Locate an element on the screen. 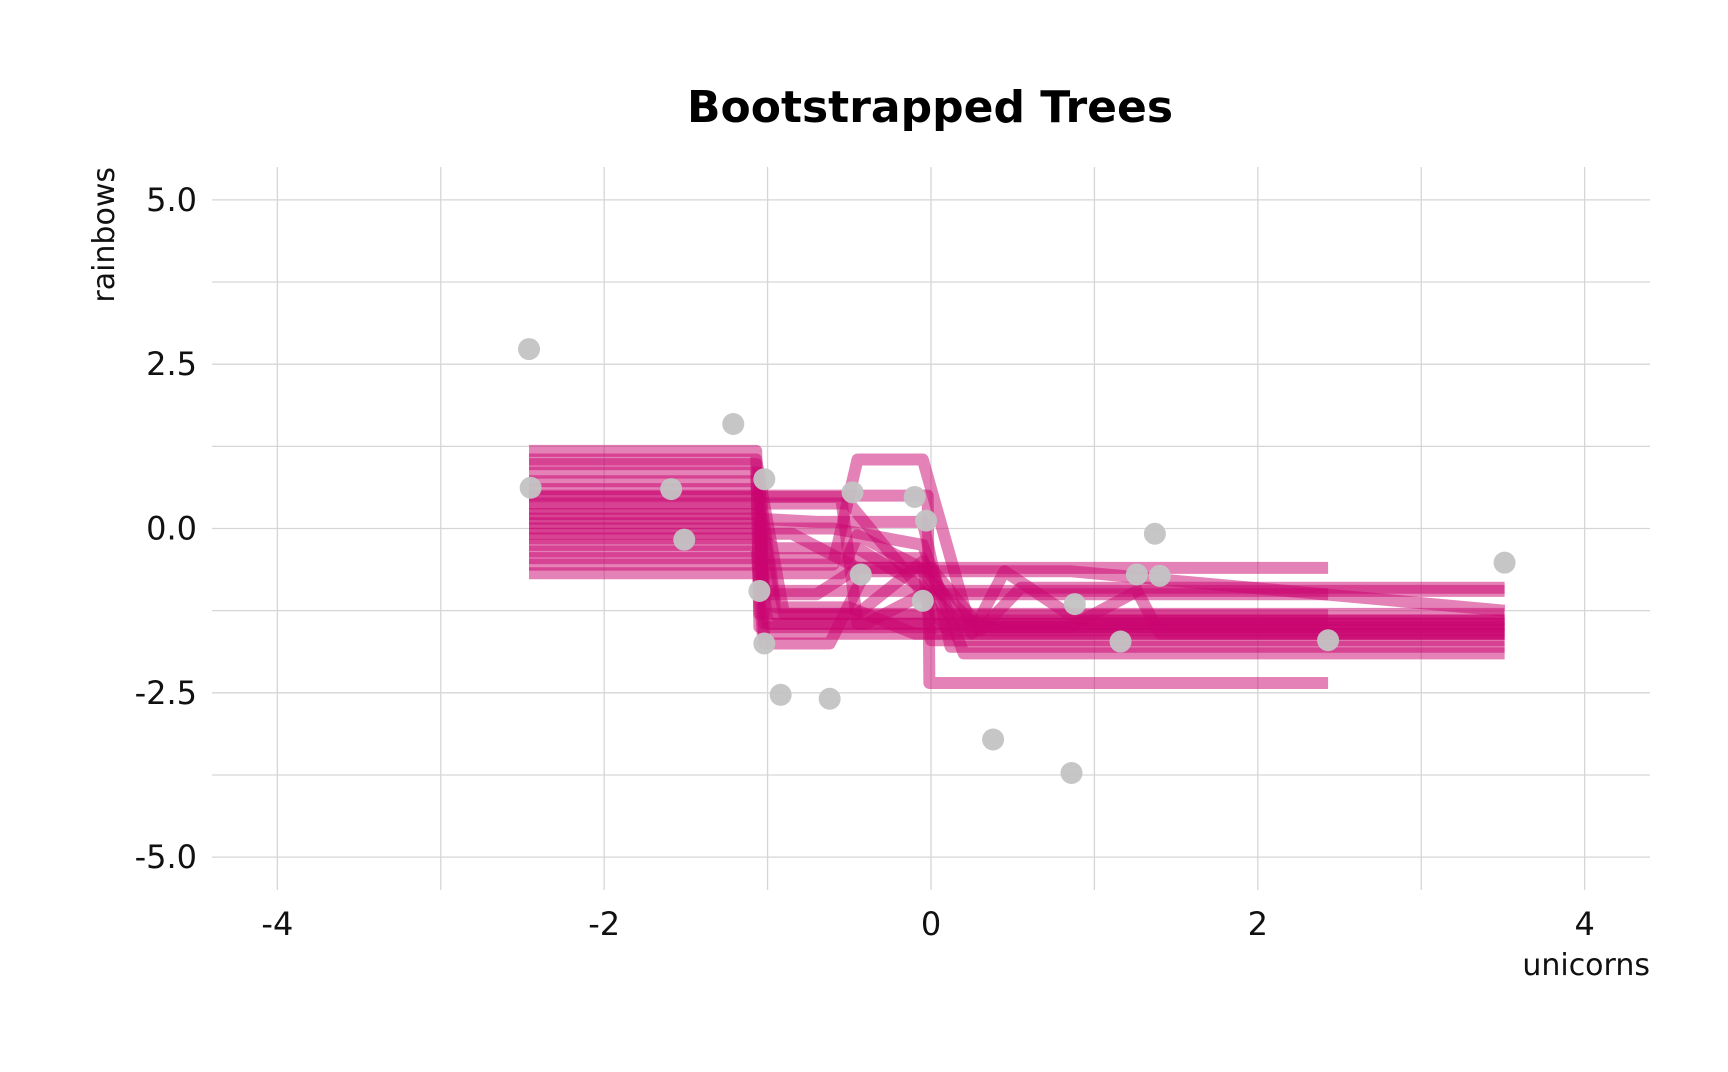 The width and height of the screenshot is (1728, 1072). y-tick-label: 0.0 is located at coordinates (171, 529).